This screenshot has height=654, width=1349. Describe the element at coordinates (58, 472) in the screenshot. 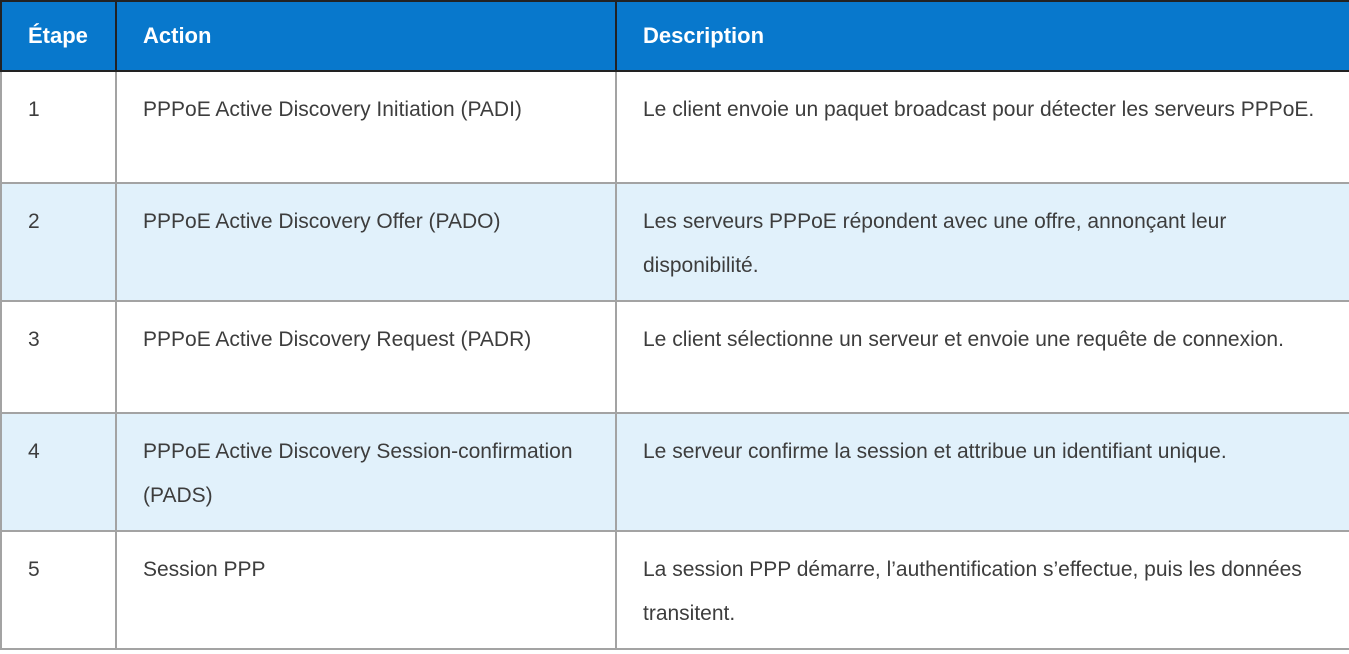

I see `cell-step: 4` at that location.